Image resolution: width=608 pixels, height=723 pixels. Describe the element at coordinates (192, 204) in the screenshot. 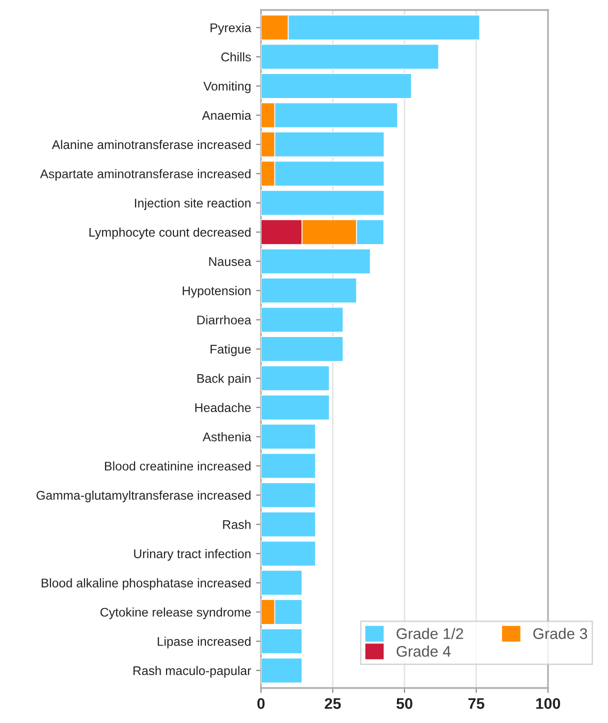

I see `y-tick-label: Injection site reaction` at that location.